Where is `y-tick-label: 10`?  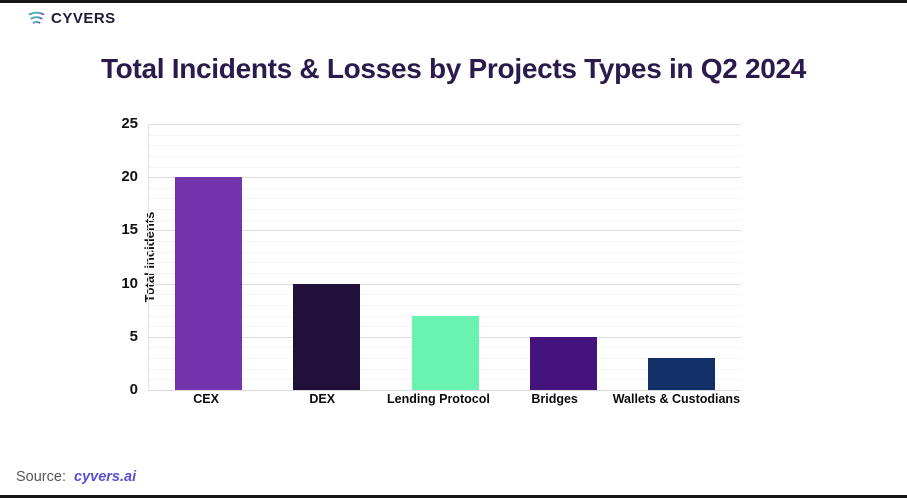
y-tick-label: 10 is located at coordinates (129, 283).